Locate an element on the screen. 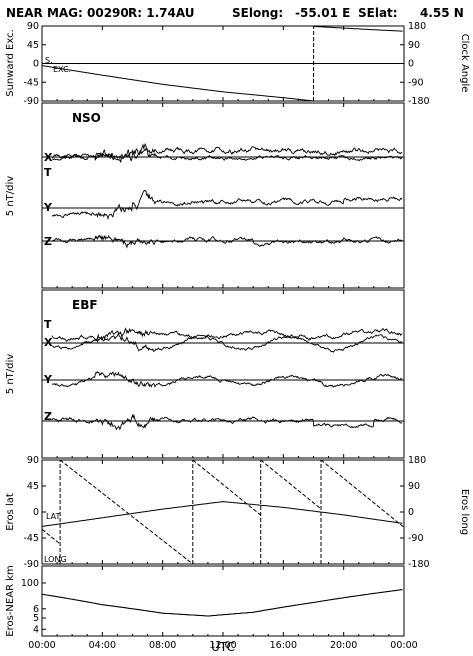 The height and width of the screenshot is (656, 473). panel-frame-eros-latlong is located at coordinates (223, 512).